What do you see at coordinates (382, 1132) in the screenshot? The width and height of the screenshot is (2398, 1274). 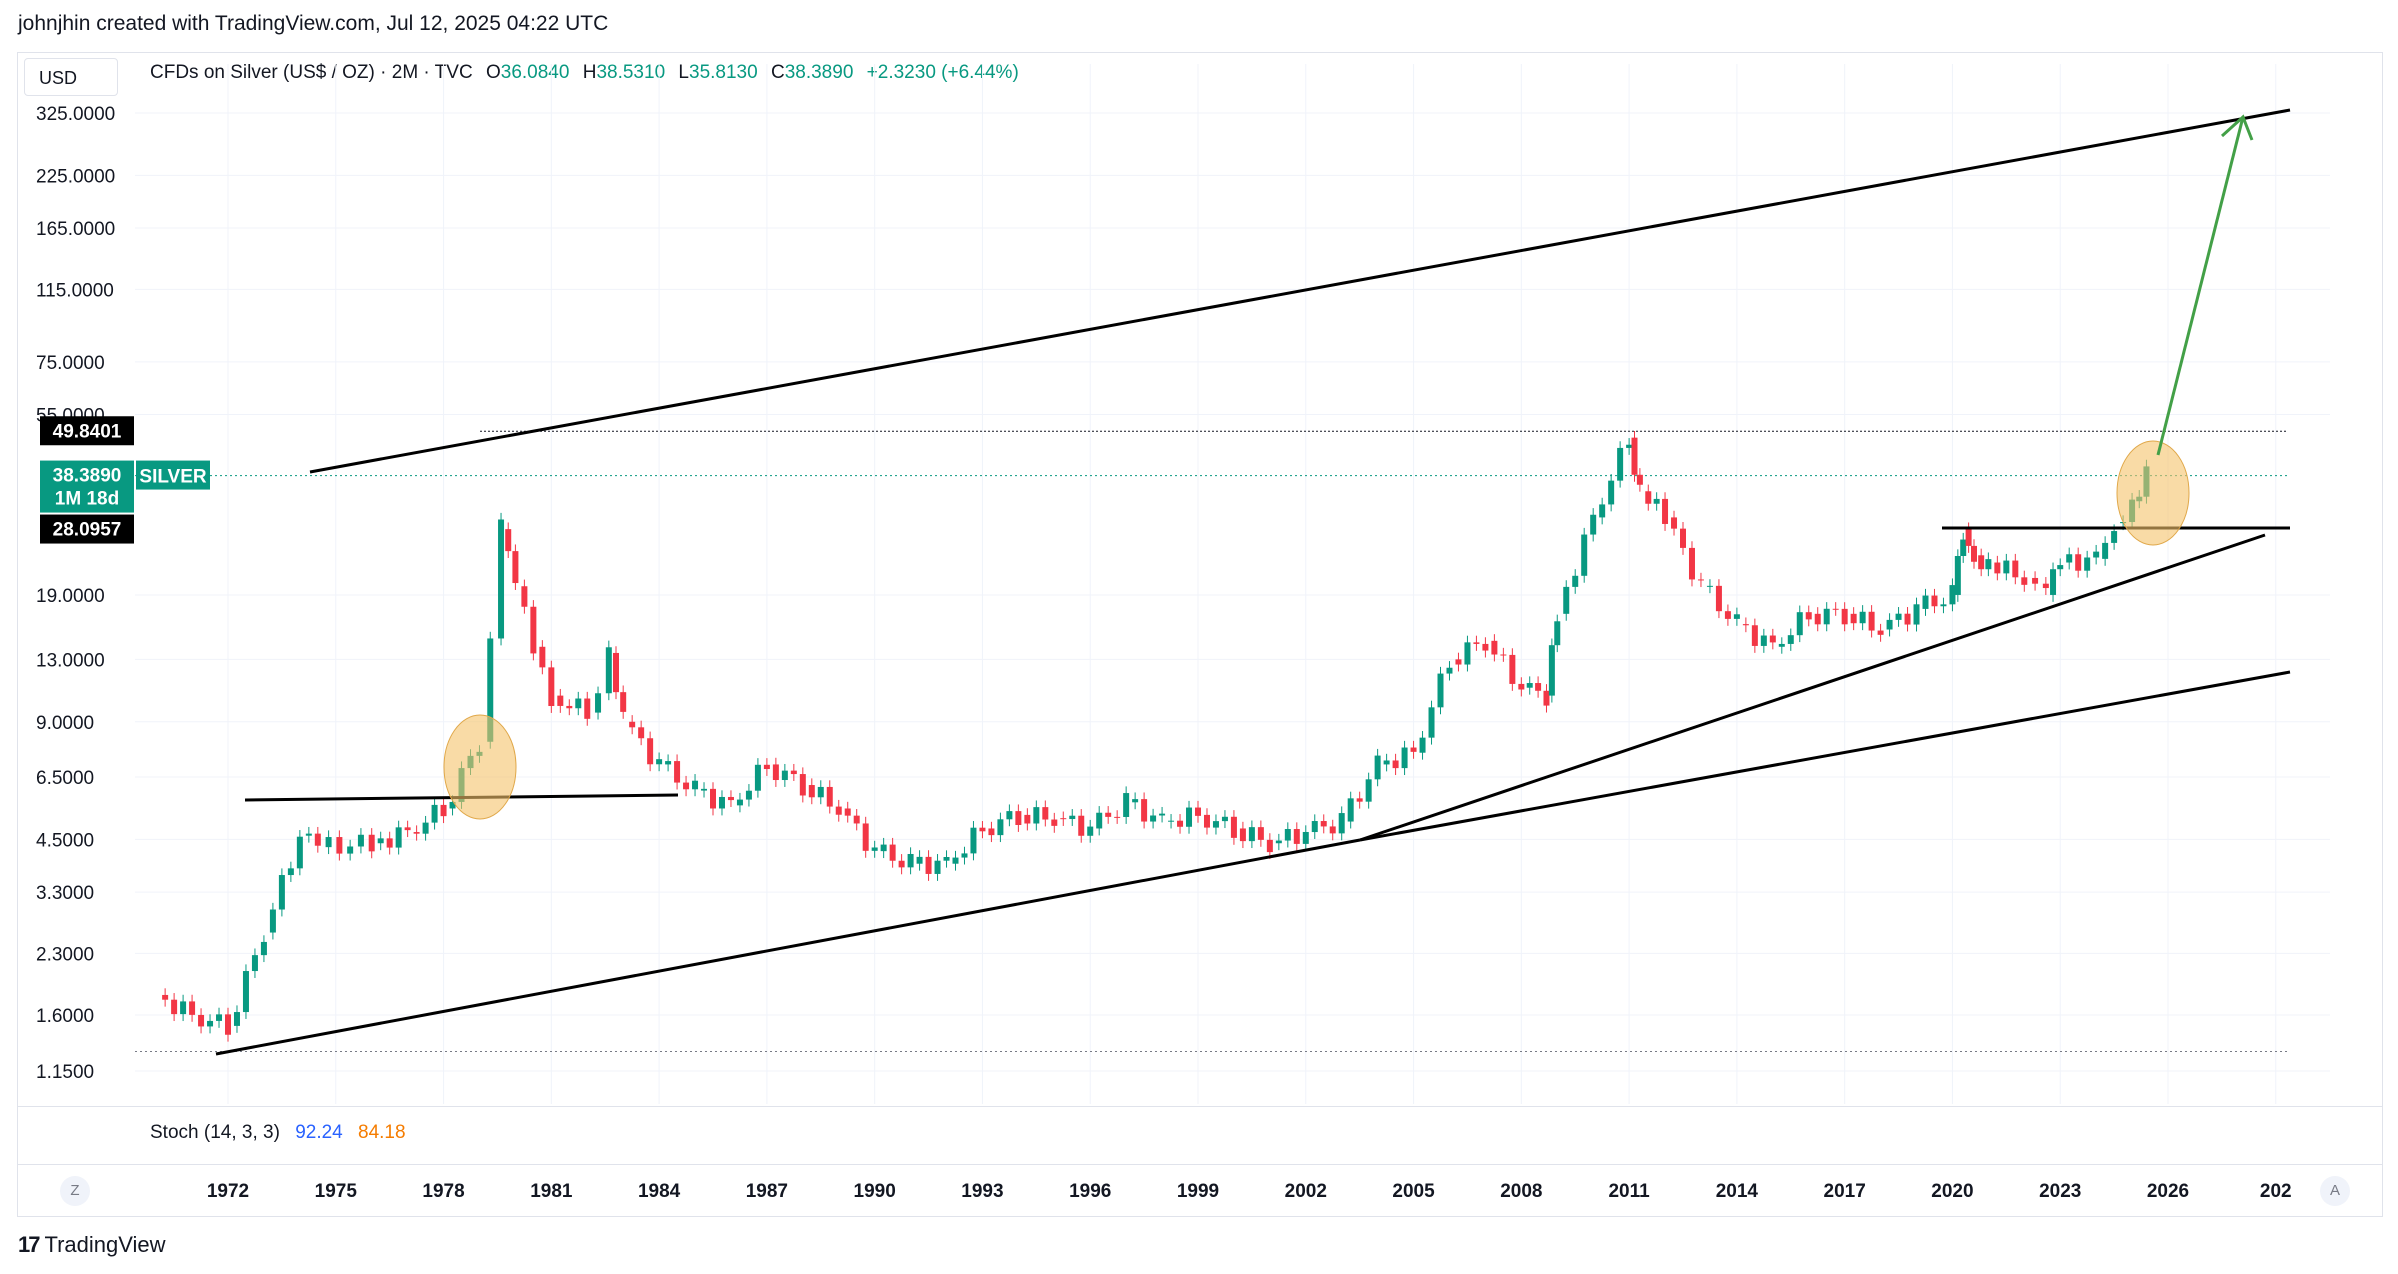 I see `stochastic-d-value: 84.18` at bounding box center [382, 1132].